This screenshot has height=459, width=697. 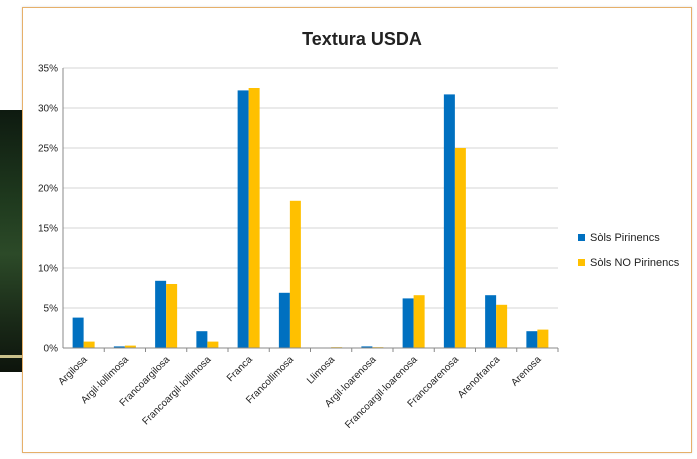 What do you see at coordinates (629, 250) in the screenshot?
I see `legend: Sòls Pirinencs Sòls NO Pirinencs` at bounding box center [629, 250].